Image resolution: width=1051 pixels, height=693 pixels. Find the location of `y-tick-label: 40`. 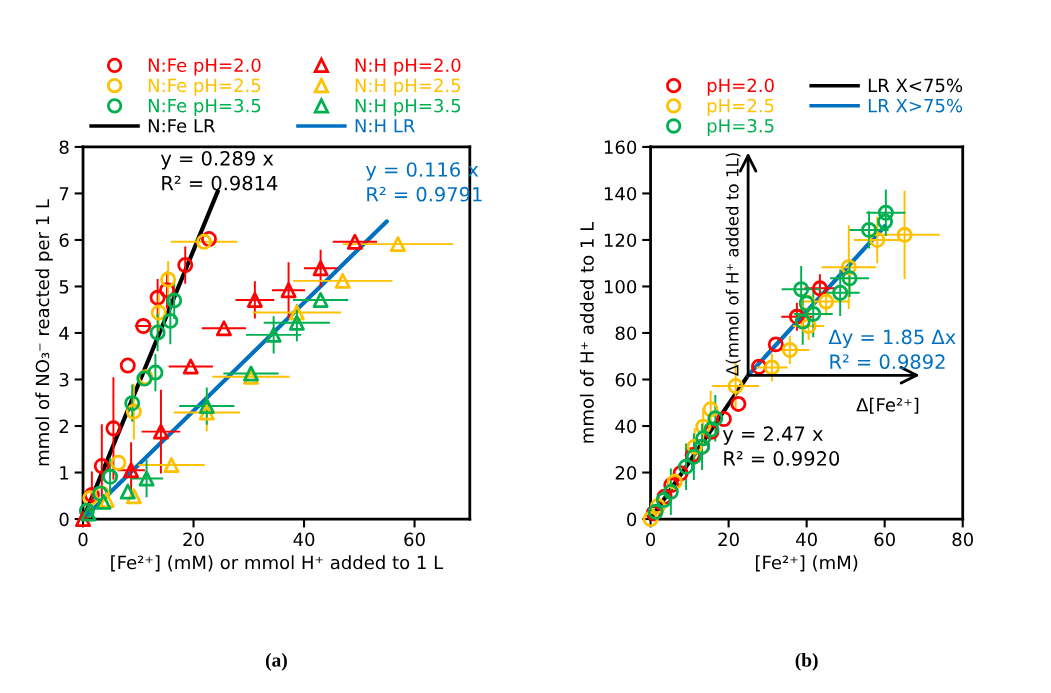

y-tick-label: 40 is located at coordinates (626, 426).